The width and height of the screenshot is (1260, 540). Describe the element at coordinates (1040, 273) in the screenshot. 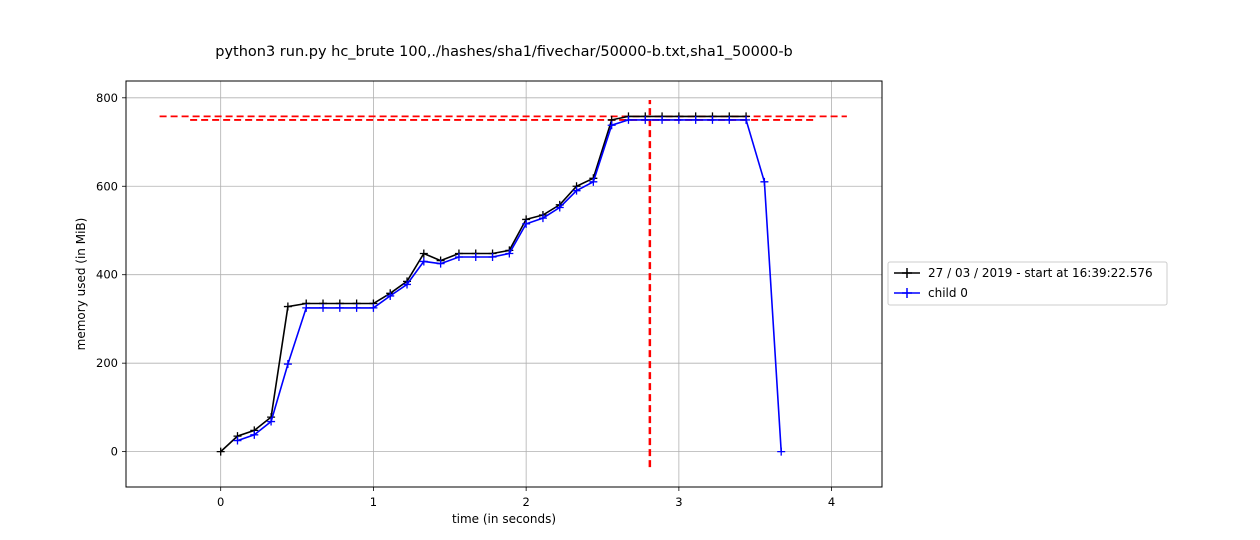

I see `legend-label-0: 27 / 03 / 2019 - start at 16:39:22.576` at that location.